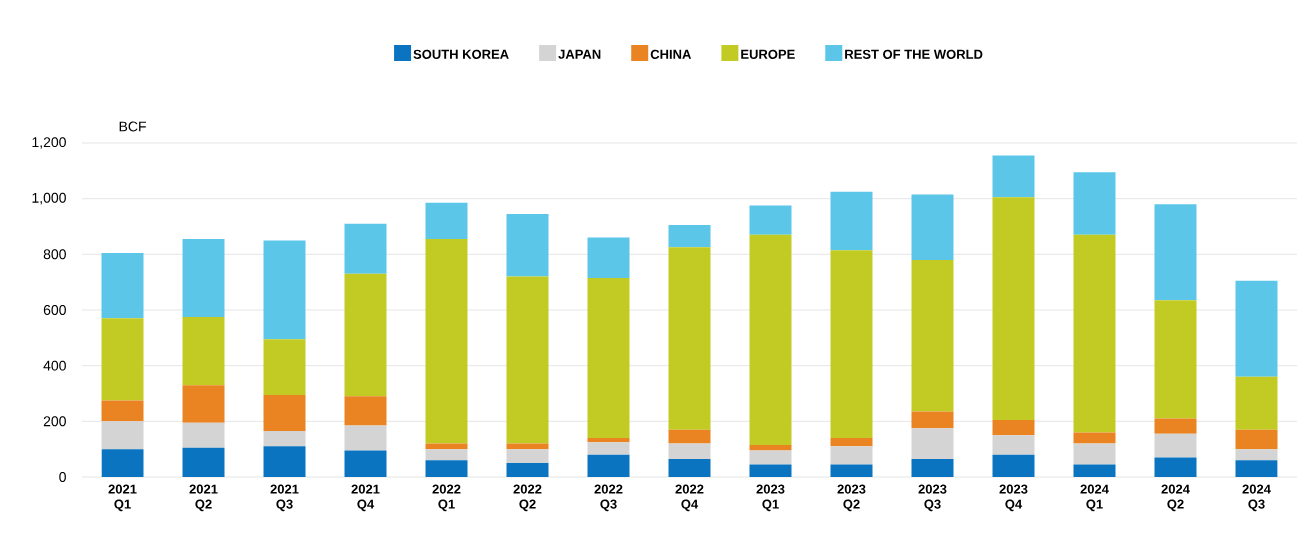 Image resolution: width=1299 pixels, height=540 pixels. What do you see at coordinates (54, 254) in the screenshot?
I see `y-tick-label: 800` at bounding box center [54, 254].